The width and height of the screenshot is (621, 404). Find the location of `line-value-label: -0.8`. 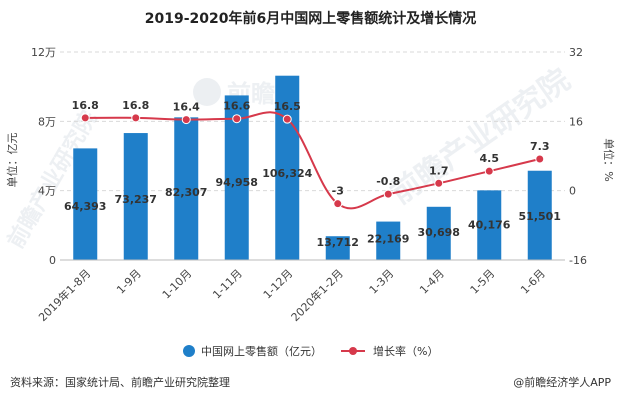

line-value-label: -0.8 is located at coordinates (388, 181).